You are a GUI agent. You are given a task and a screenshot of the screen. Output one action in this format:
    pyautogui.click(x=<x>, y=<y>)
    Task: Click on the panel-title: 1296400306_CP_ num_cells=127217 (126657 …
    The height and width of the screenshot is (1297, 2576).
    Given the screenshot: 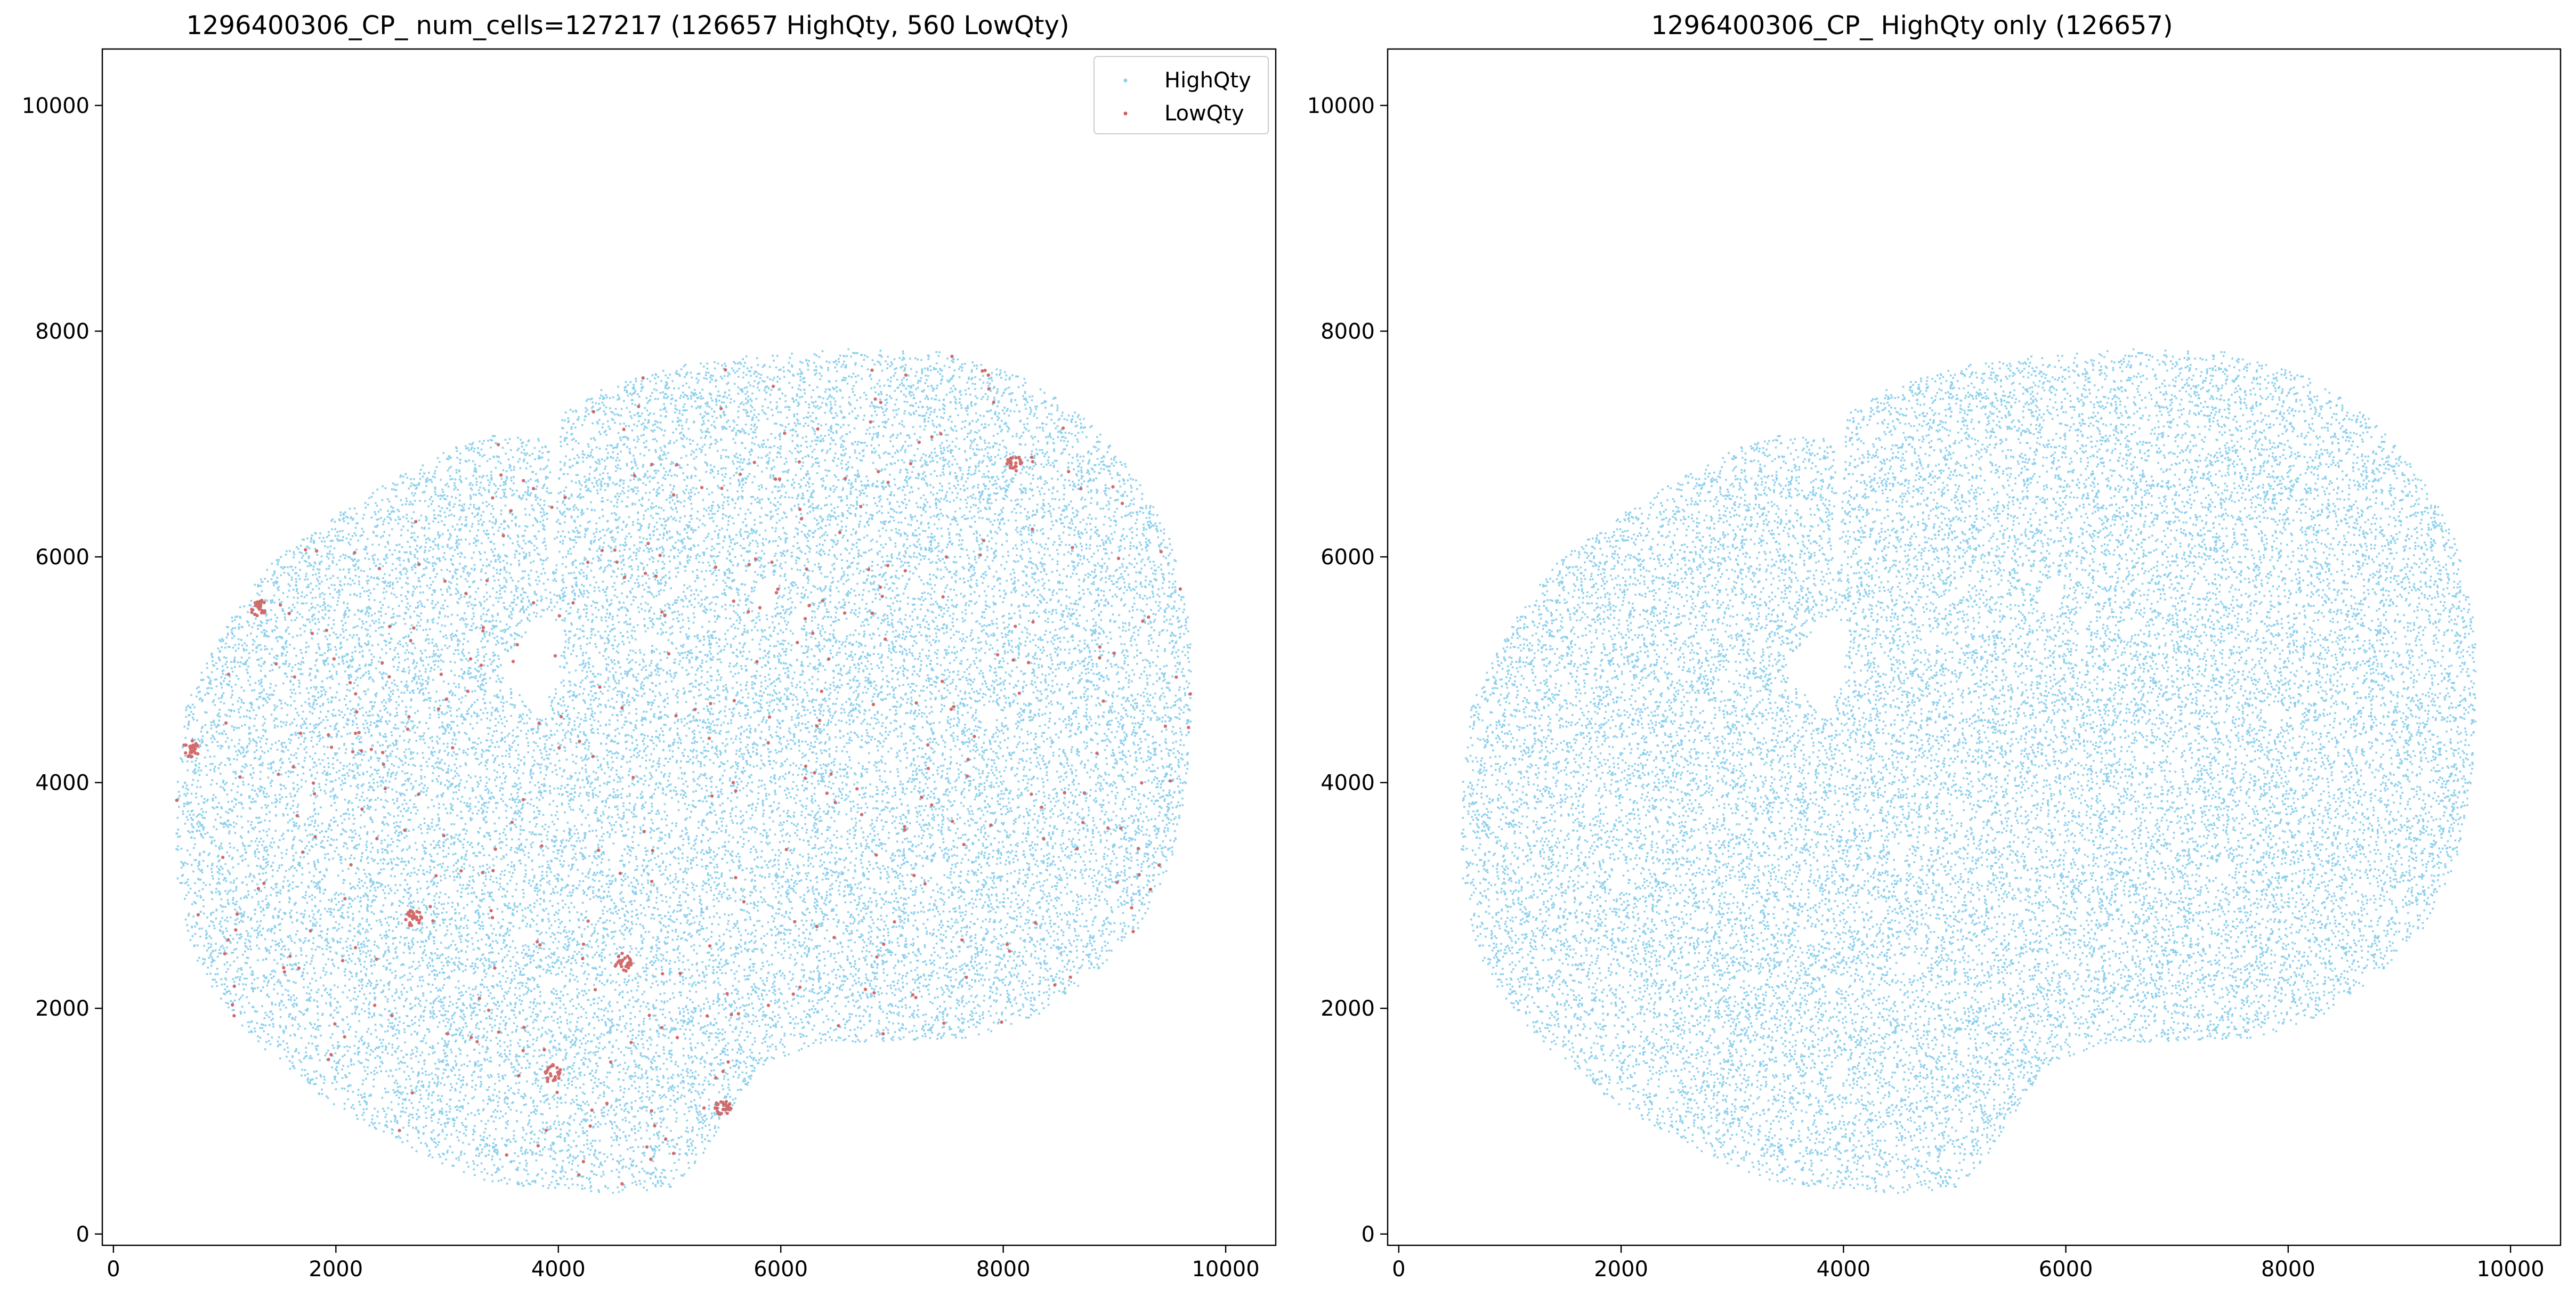 What is the action you would take?
    pyautogui.click(x=627, y=25)
    